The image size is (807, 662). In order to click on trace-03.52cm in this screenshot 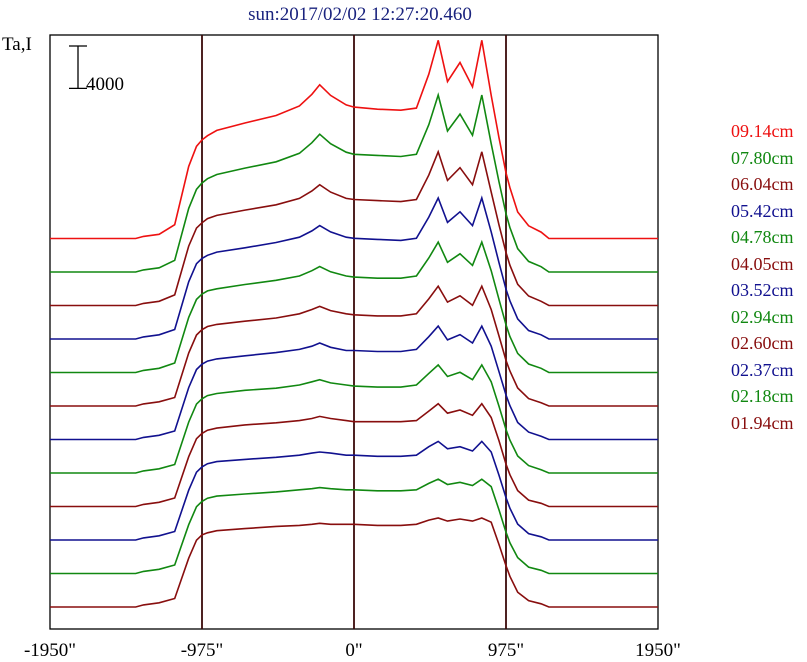, I will do `click(354, 382)`.